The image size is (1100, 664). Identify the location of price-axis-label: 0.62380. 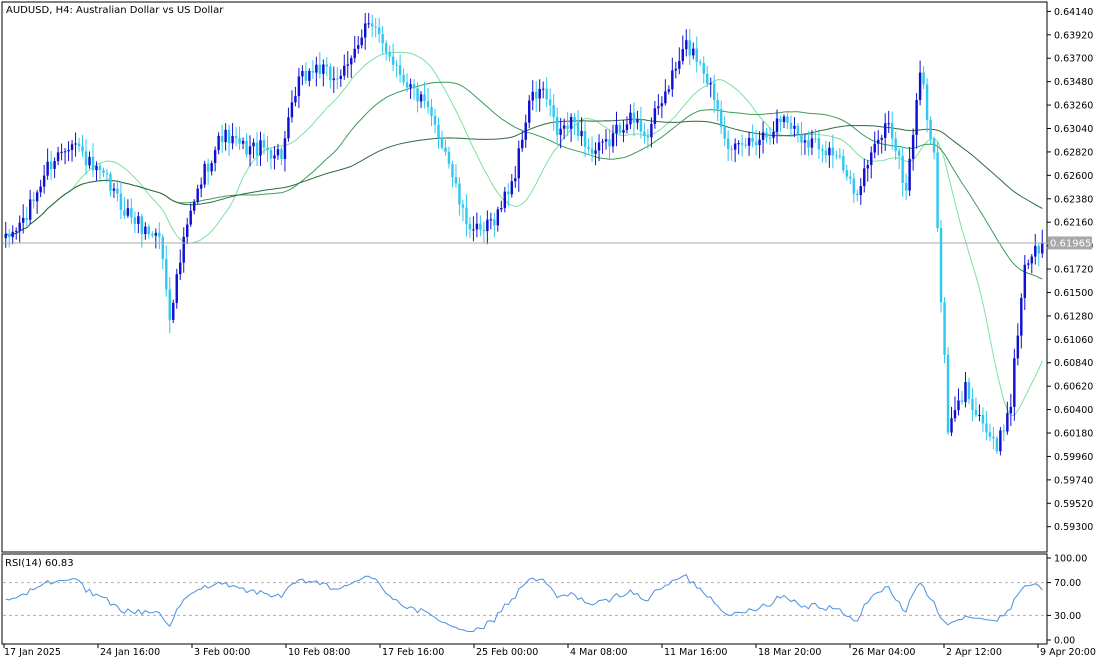
(1073, 199).